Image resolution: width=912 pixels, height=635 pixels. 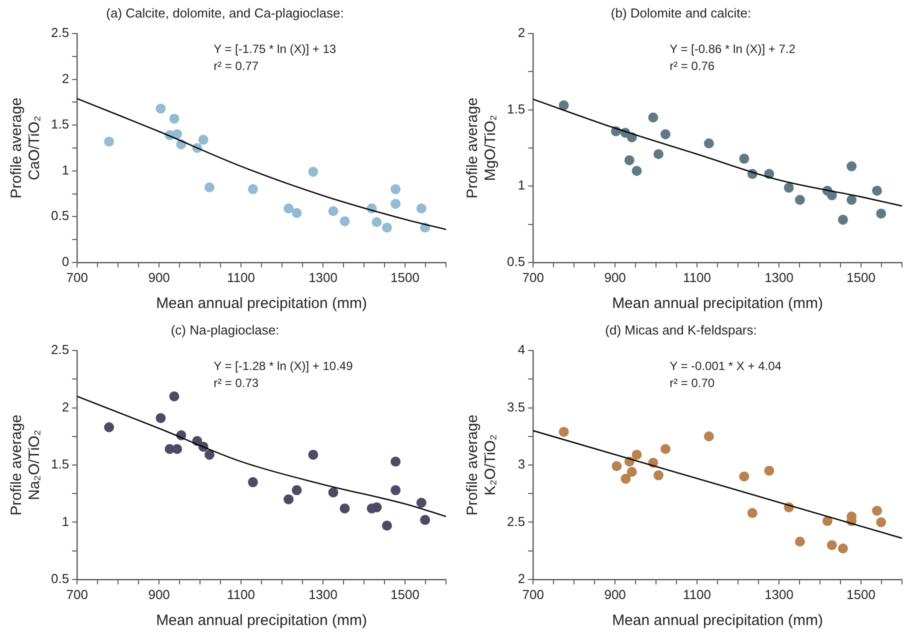 I want to click on y-axis-title: Profile average Na₂O/TiO₂, so click(x=26, y=465).